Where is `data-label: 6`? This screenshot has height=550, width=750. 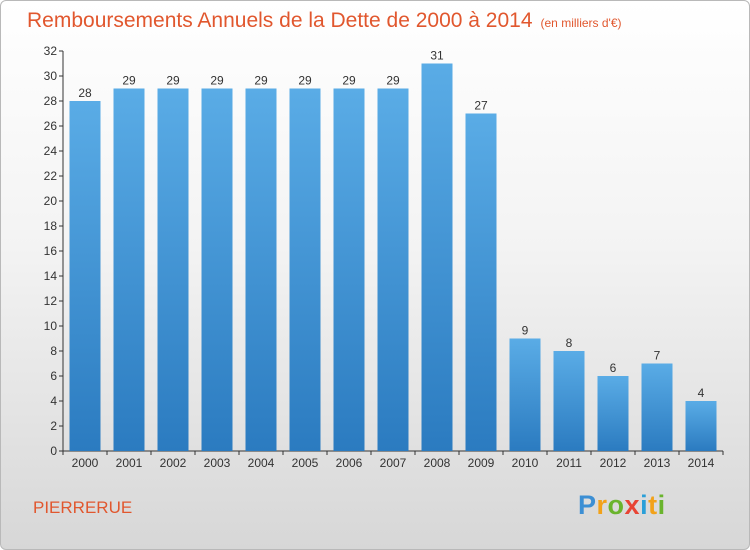
data-label: 6 is located at coordinates (613, 368).